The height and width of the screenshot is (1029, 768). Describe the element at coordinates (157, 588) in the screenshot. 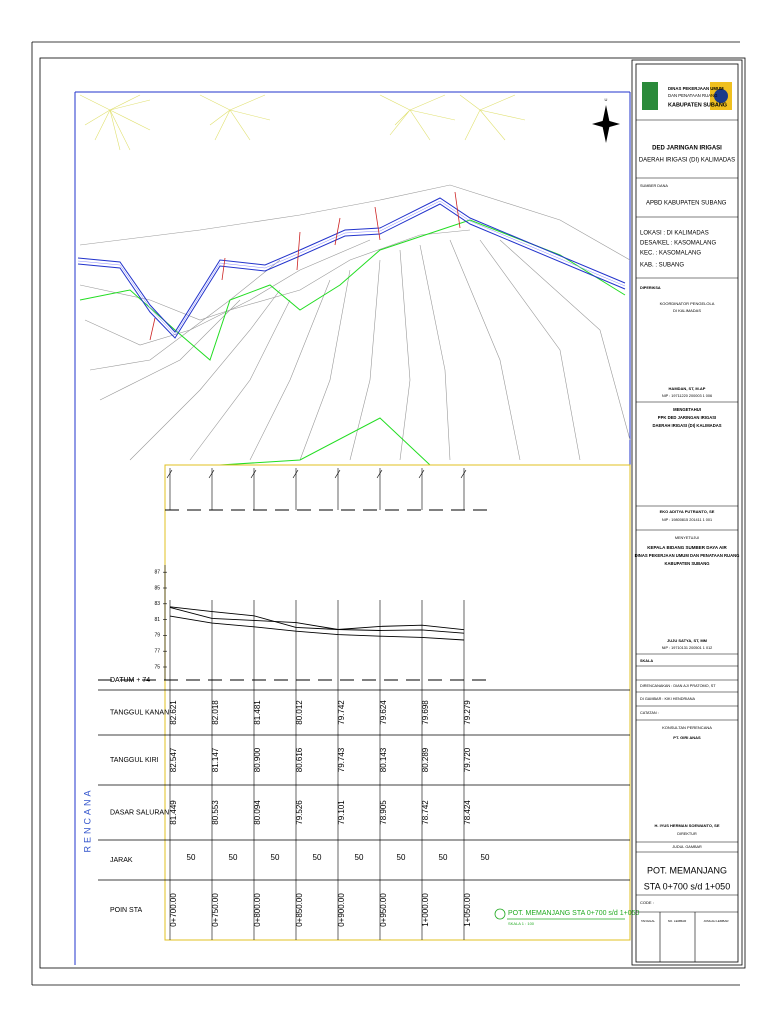

I see `y-tick-label: 85` at that location.